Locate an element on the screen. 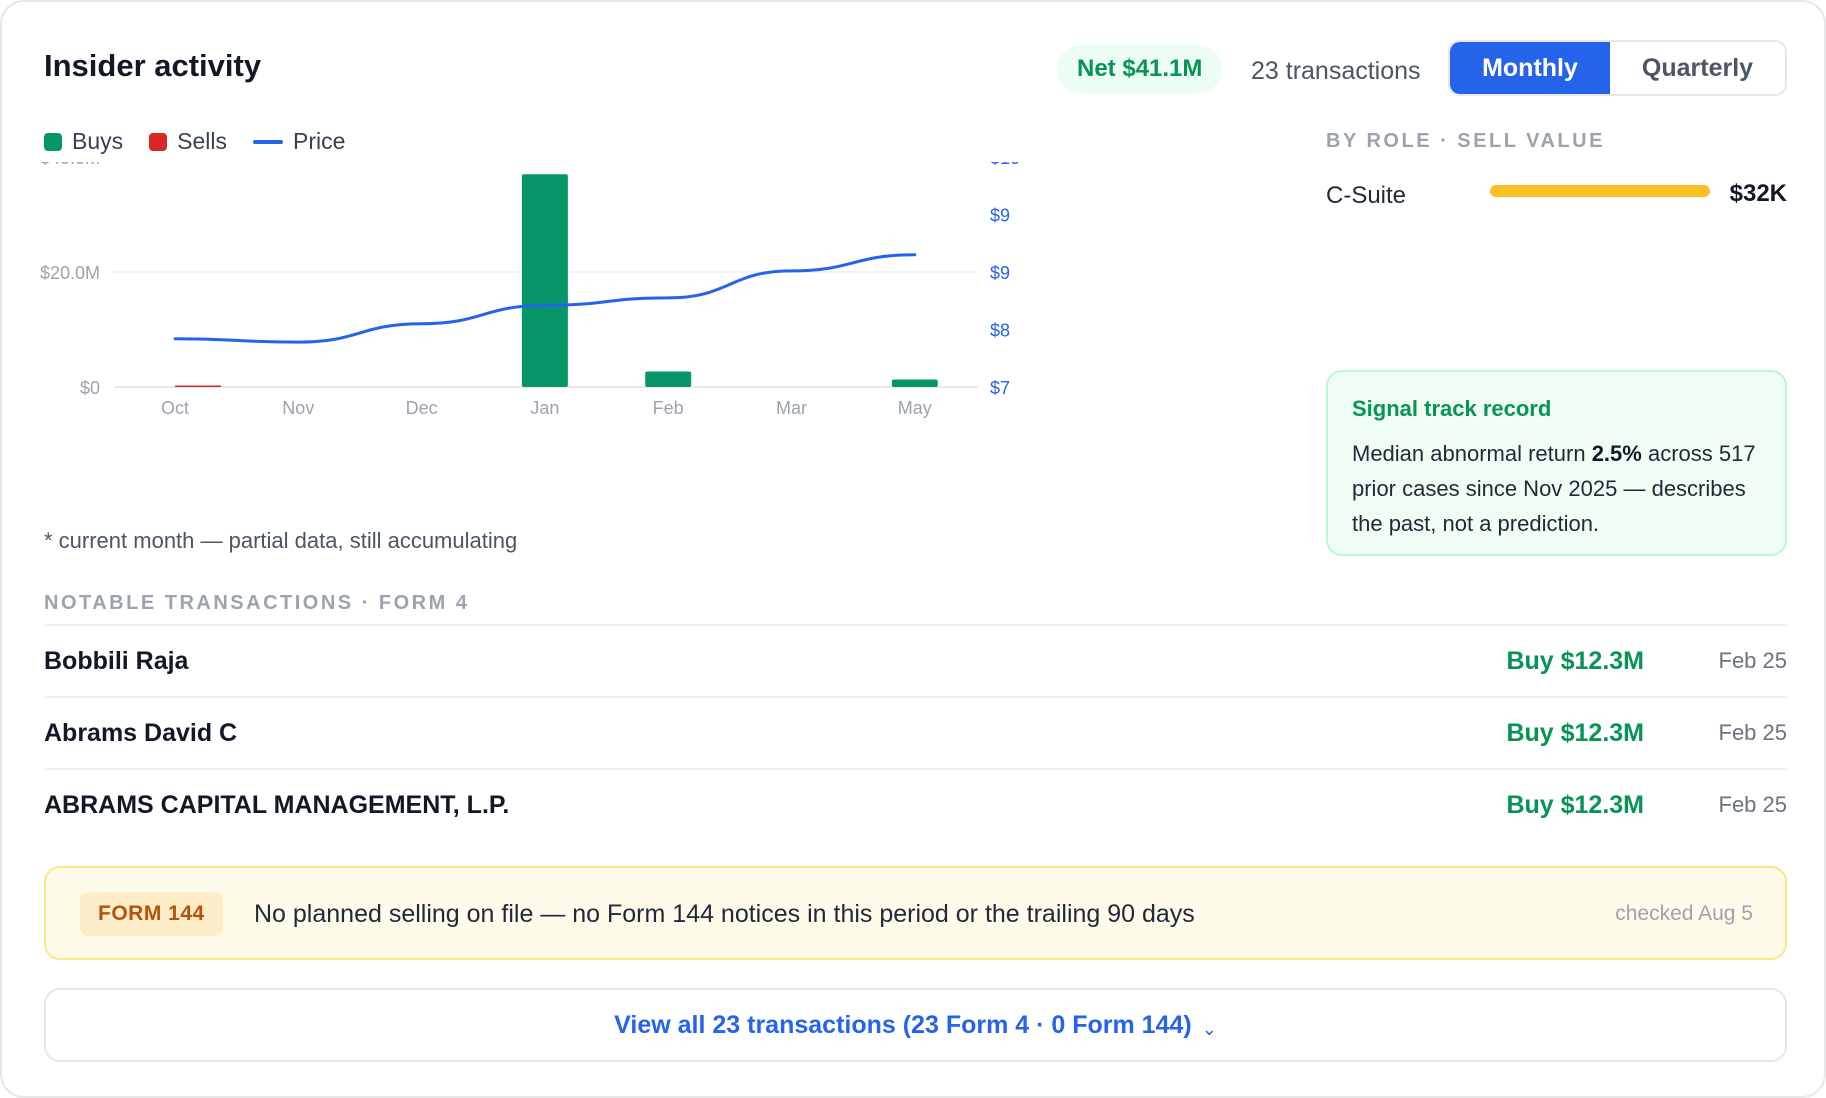  transactions-count: 23 transactions is located at coordinates (1336, 71).